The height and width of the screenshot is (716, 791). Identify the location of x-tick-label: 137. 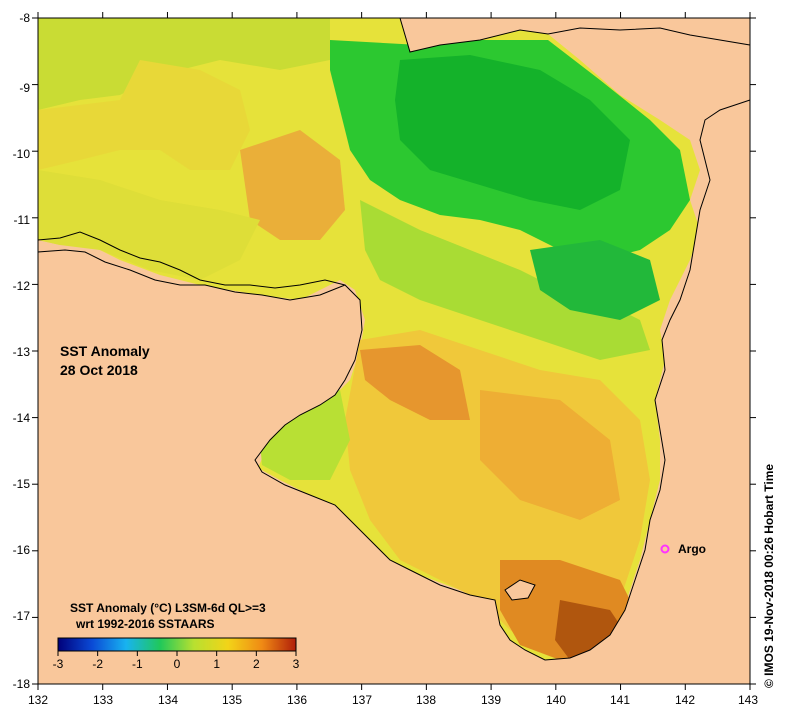
(362, 700).